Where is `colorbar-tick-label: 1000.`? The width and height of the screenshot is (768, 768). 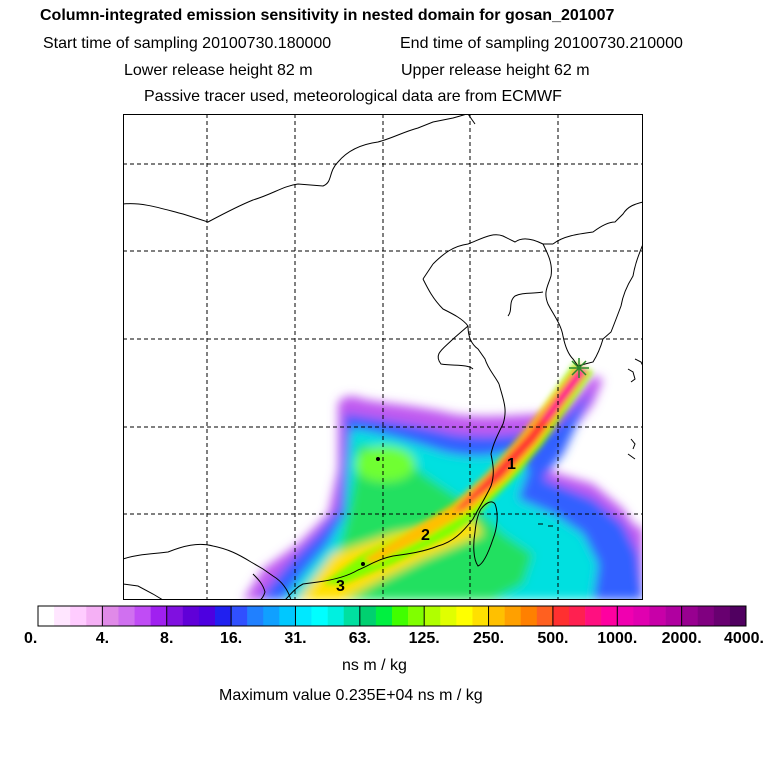 colorbar-tick-label: 1000. is located at coordinates (617, 638).